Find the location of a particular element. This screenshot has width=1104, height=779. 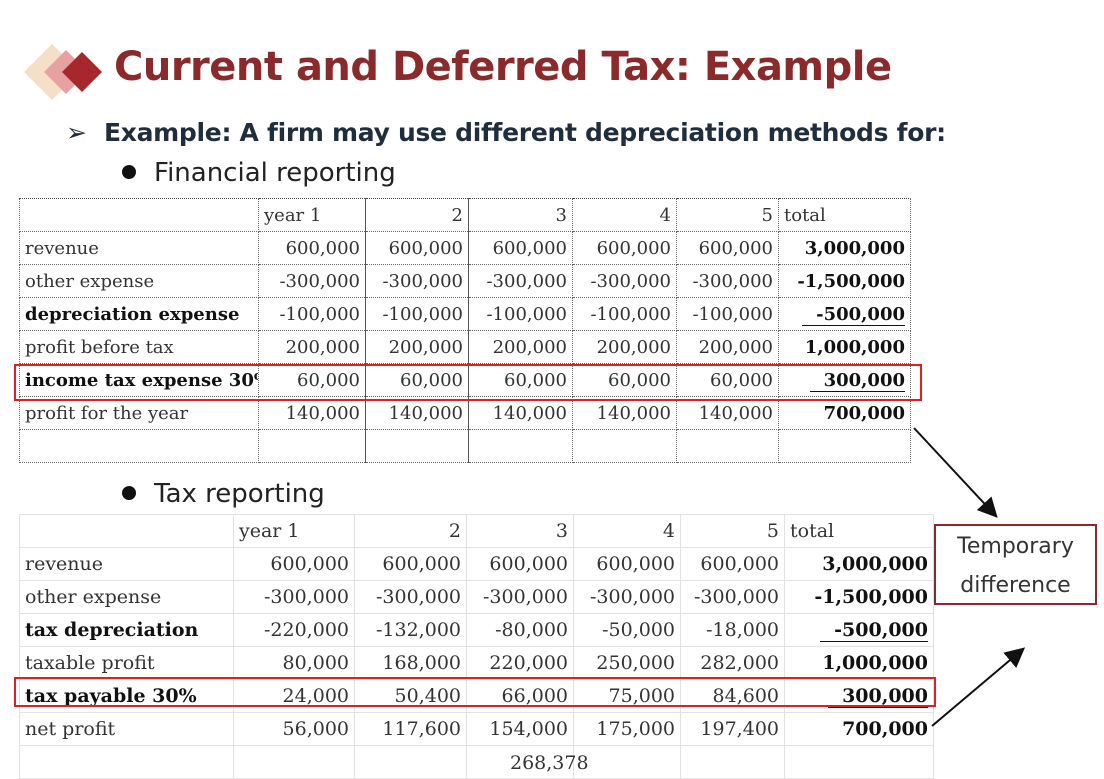

table-cell: 66,000 is located at coordinates (520, 696).